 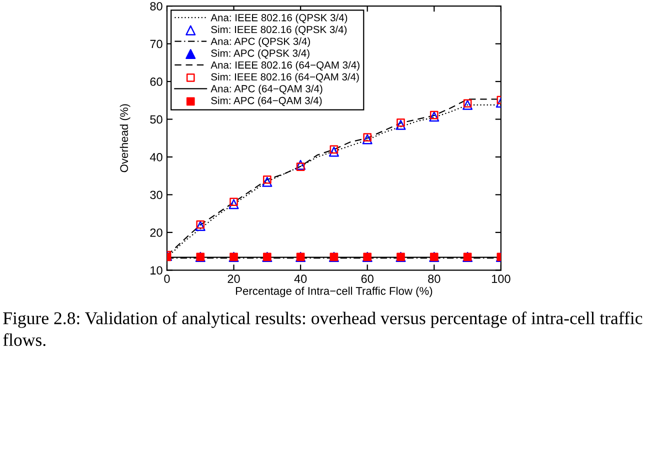 I want to click on y-axis-title: Overhead (%), so click(x=125, y=138).